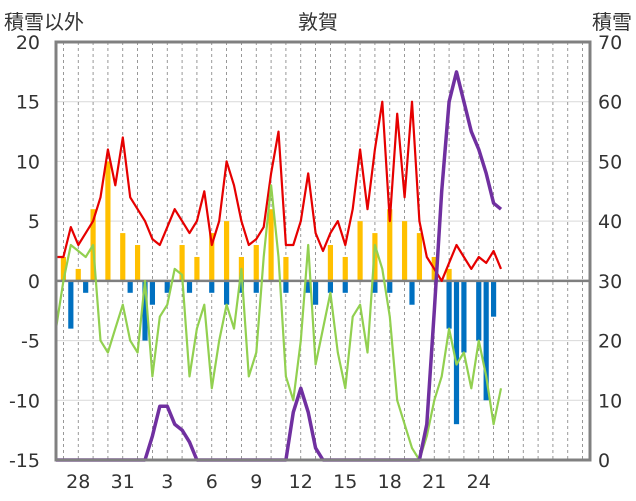 The height and width of the screenshot is (501, 636). What do you see at coordinates (24, 401) in the screenshot?
I see `left-tick-label: -10` at bounding box center [24, 401].